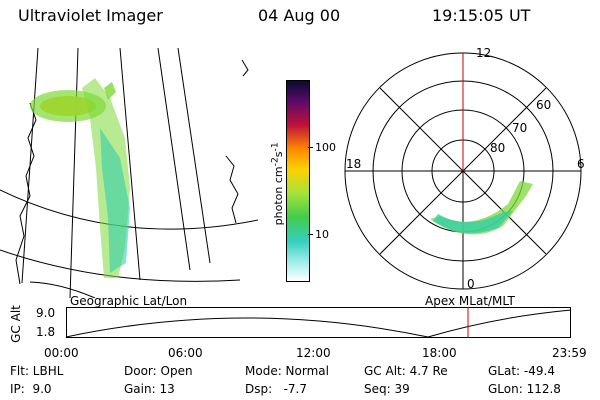  What do you see at coordinates (544, 105) in the screenshot?
I see `lat-label-60: 60` at bounding box center [544, 105].